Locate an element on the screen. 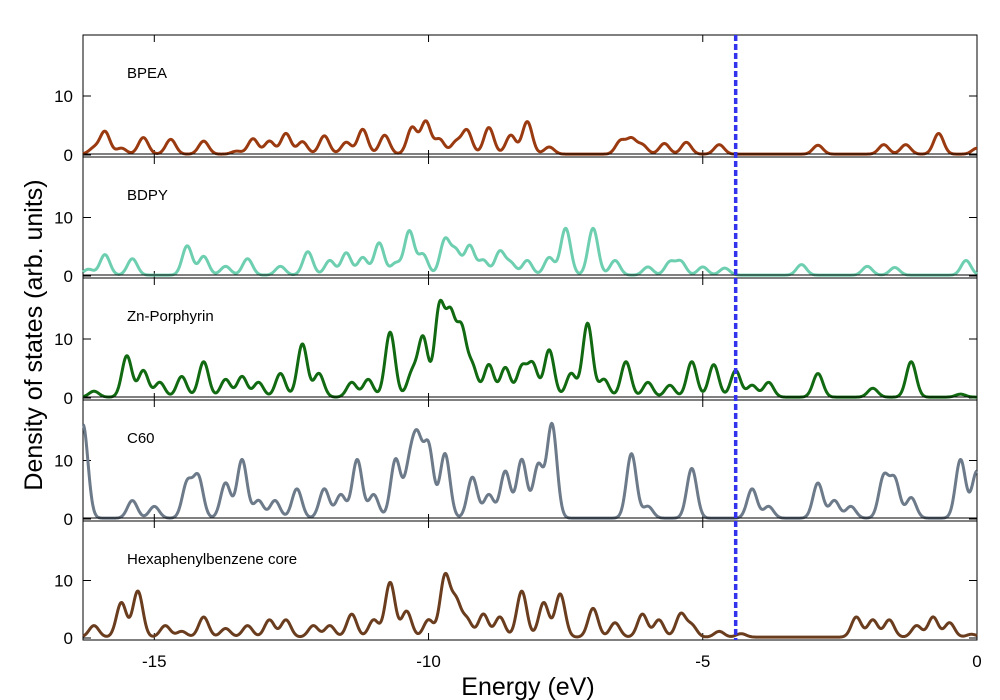 The width and height of the screenshot is (1000, 700). panel-label: Hexaphenylbenzene core is located at coordinates (212, 559).